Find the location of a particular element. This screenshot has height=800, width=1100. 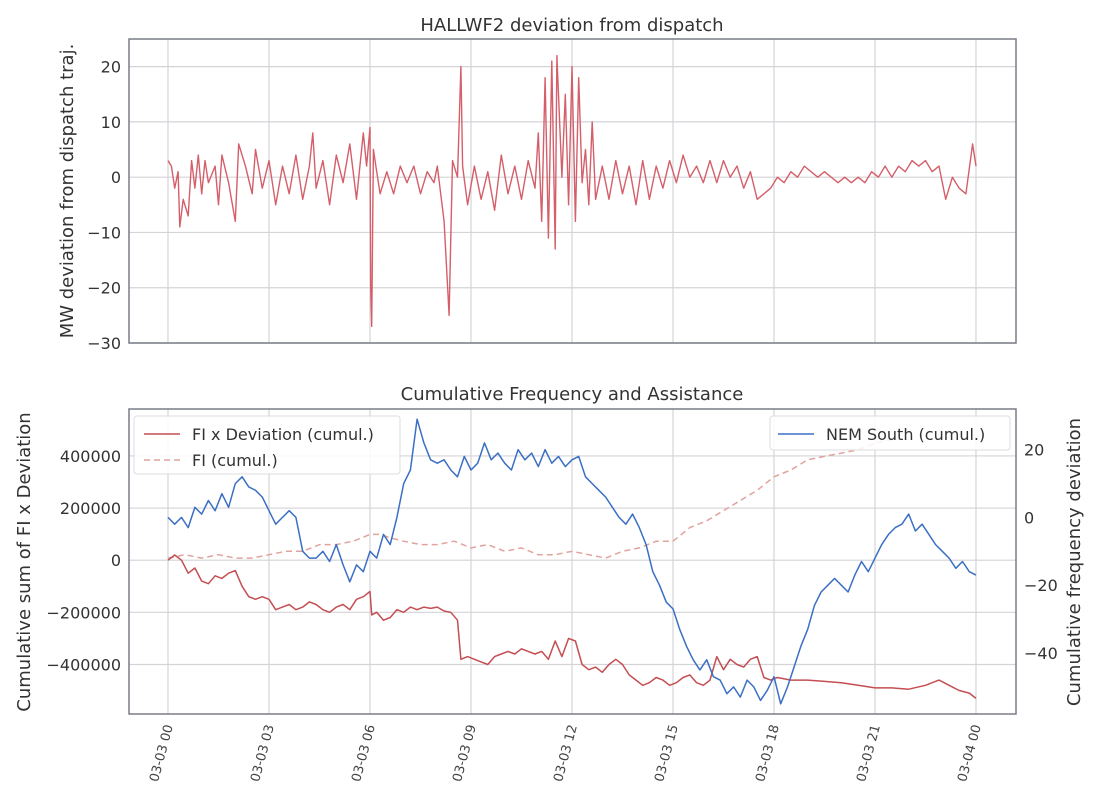

bottom-right-y-tick-label: 0 is located at coordinates (1029, 517).